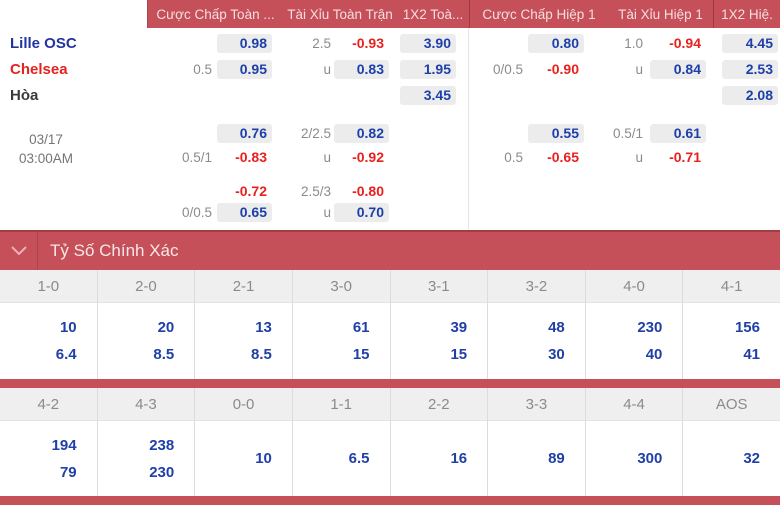 The width and height of the screenshot is (780, 507). I want to click on score-odds: 32, so click(731, 458).